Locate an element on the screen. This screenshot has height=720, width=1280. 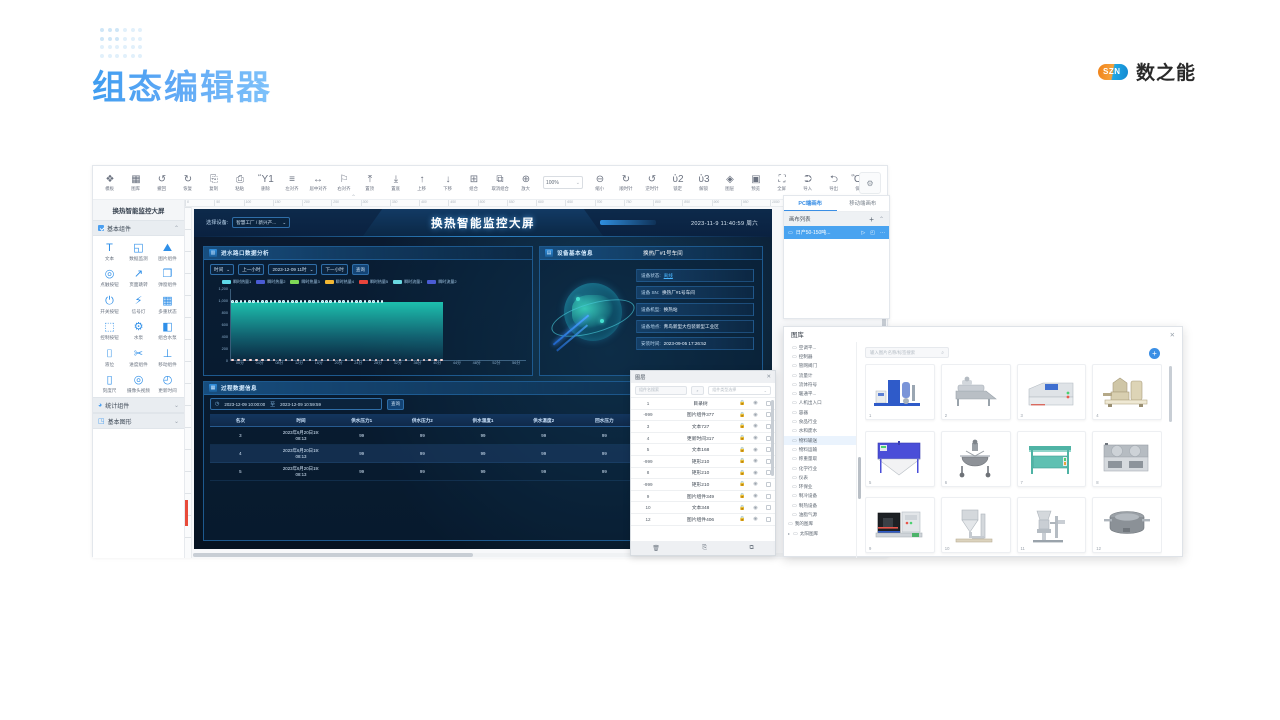
gallery-tree-root: ▭ 我的图库 is located at coordinates (822, 524).